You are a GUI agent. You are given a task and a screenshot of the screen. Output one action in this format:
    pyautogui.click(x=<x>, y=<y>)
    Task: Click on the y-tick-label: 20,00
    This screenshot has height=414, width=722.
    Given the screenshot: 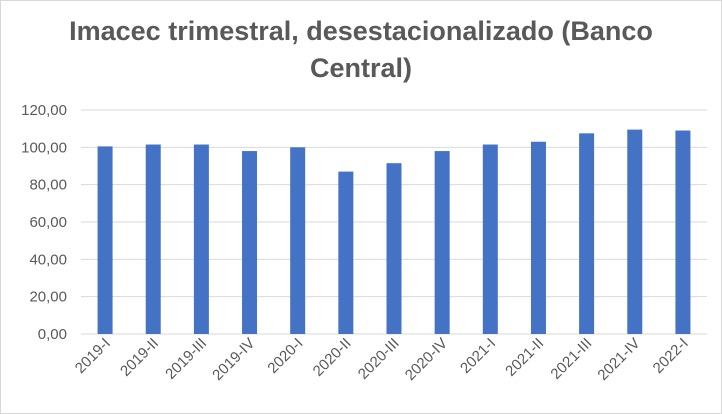 What is the action you would take?
    pyautogui.click(x=48, y=297)
    